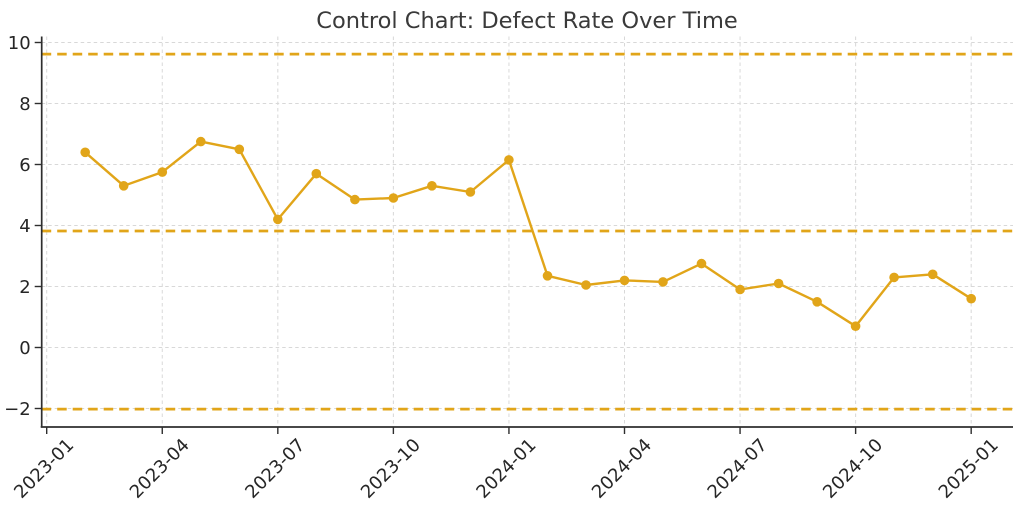 Image resolution: width=1024 pixels, height=507 pixels. Describe the element at coordinates (44, 469) in the screenshot. I see `x-tick-label: 2023-01` at that location.